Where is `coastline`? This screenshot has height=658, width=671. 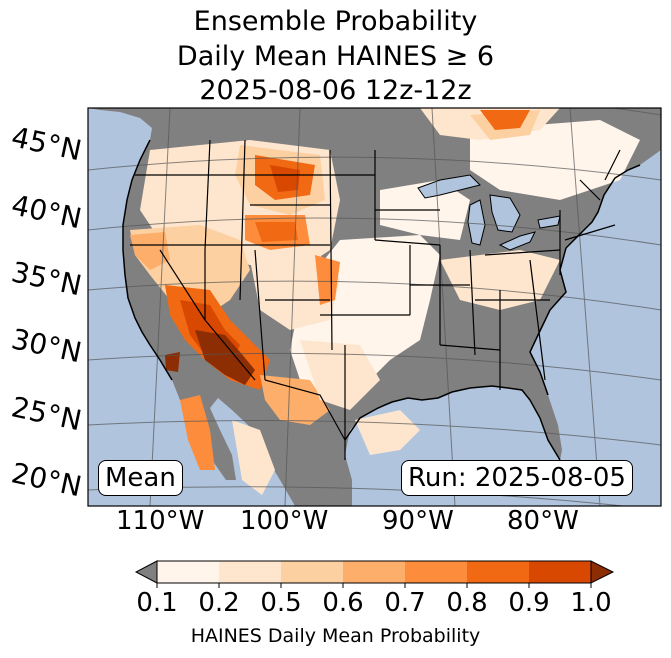
coastline is located at coordinates (147, 260).